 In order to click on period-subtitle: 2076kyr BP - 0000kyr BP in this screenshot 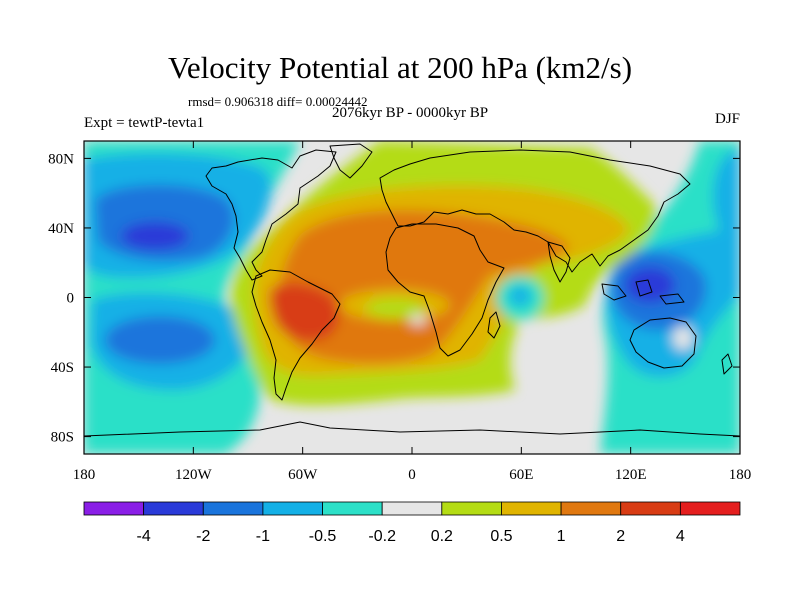, I will do `click(410, 113)`.